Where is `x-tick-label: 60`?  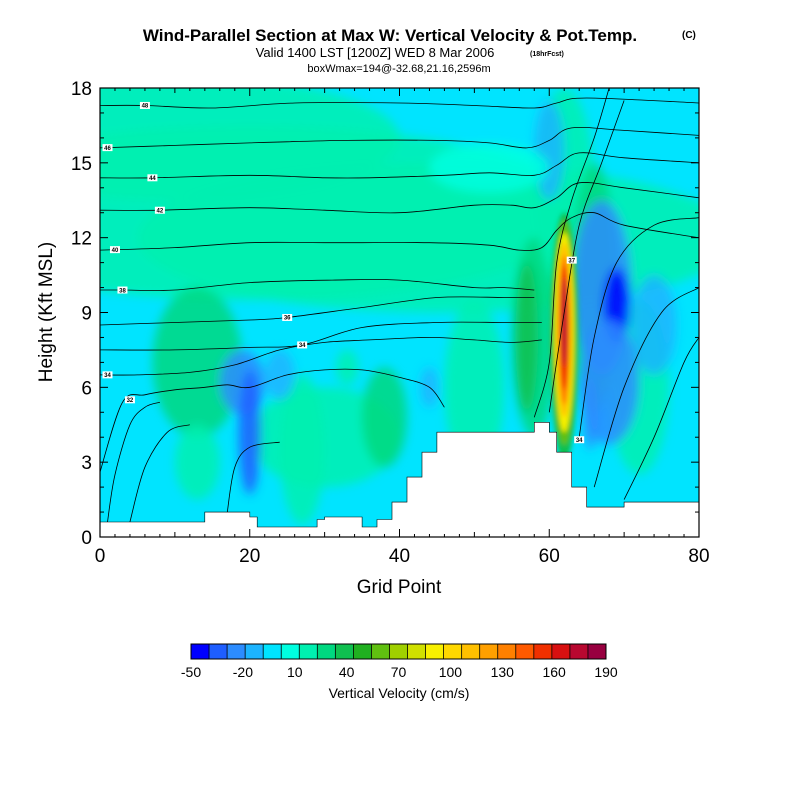 x-tick-label: 60 is located at coordinates (549, 556).